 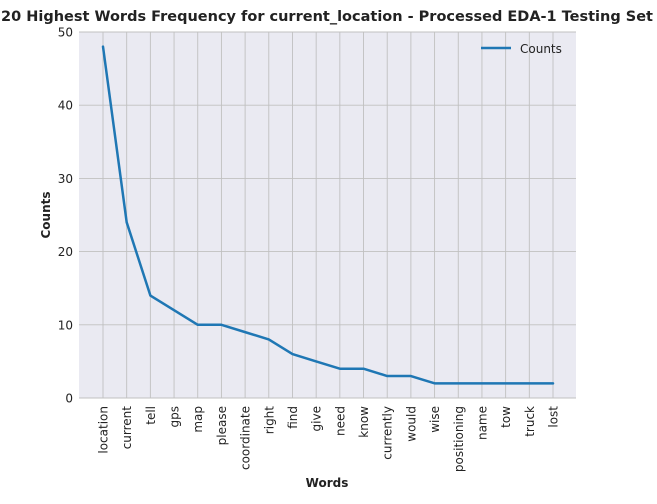 What do you see at coordinates (65, 216) in the screenshot?
I see `y-axis-ticks: 0 10 20 30 40 50` at bounding box center [65, 216].